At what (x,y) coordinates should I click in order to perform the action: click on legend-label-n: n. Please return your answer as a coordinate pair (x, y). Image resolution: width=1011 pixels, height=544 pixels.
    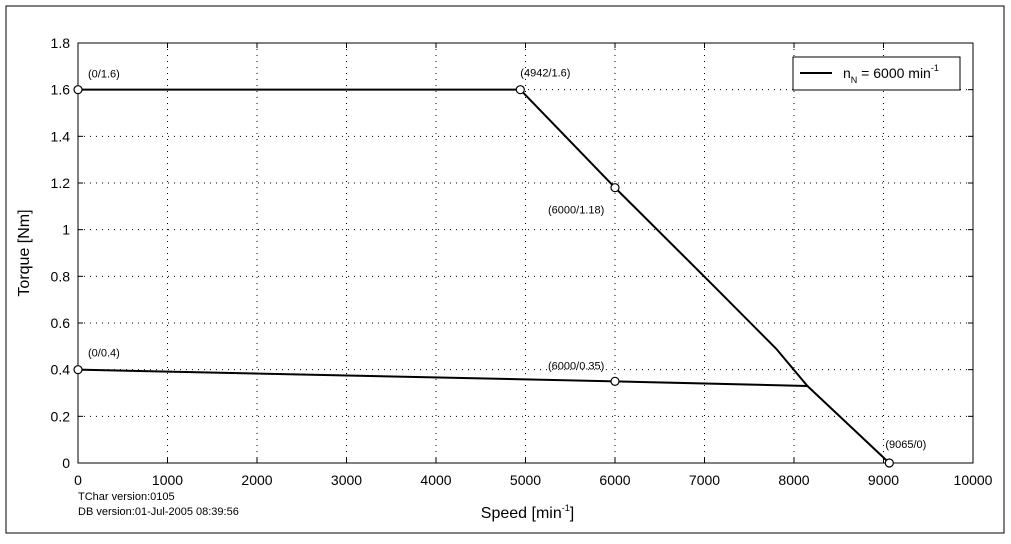
    Looking at the image, I should click on (847, 73).